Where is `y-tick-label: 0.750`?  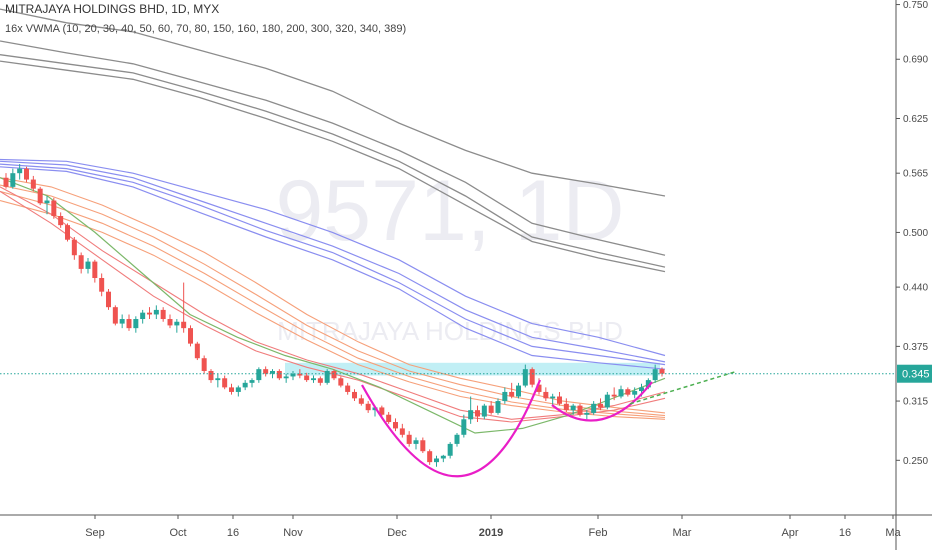
y-tick-label: 0.750 is located at coordinates (915, 5).